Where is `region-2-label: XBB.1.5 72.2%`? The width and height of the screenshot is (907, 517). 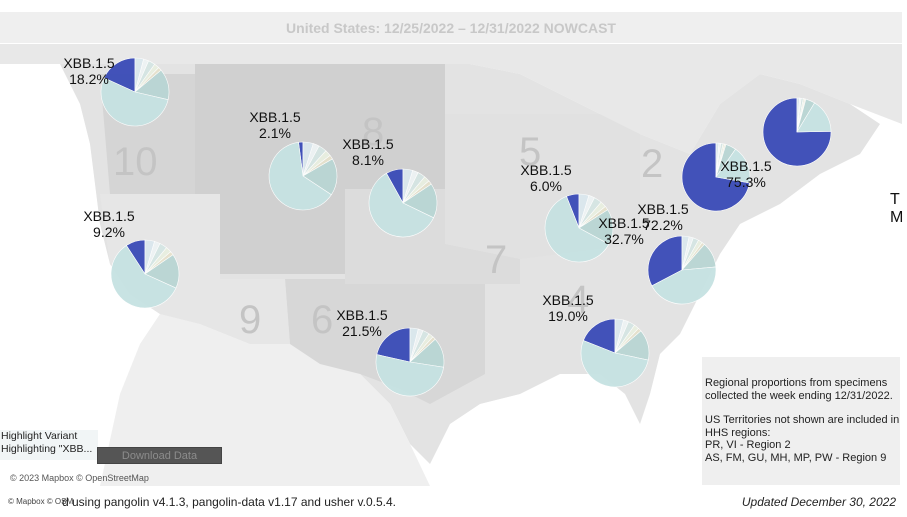 region-2-label: XBB.1.5 72.2% is located at coordinates (663, 217).